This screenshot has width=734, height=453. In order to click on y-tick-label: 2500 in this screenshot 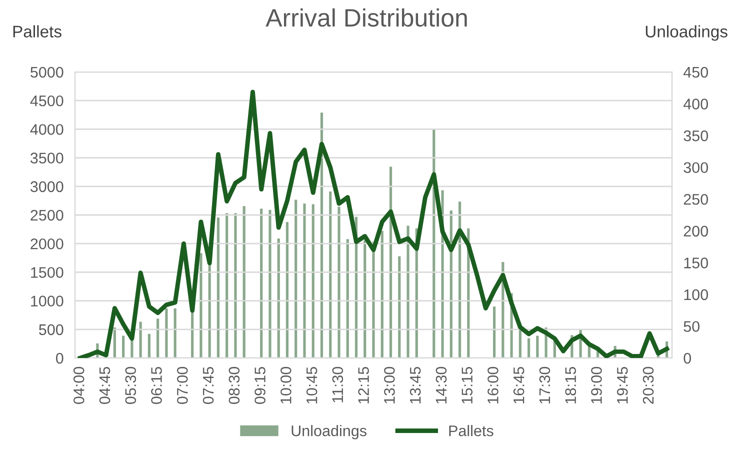, I will do `click(47, 215)`.